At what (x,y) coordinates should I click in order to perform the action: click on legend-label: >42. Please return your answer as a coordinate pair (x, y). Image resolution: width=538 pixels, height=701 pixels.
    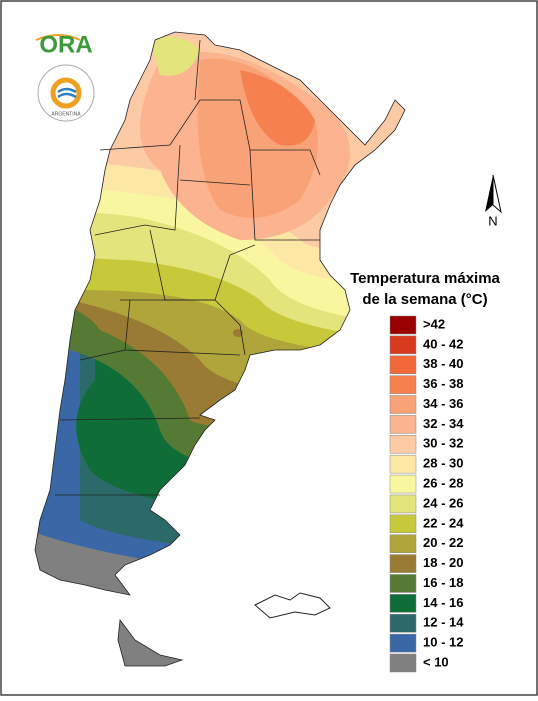
    Looking at the image, I should click on (434, 323).